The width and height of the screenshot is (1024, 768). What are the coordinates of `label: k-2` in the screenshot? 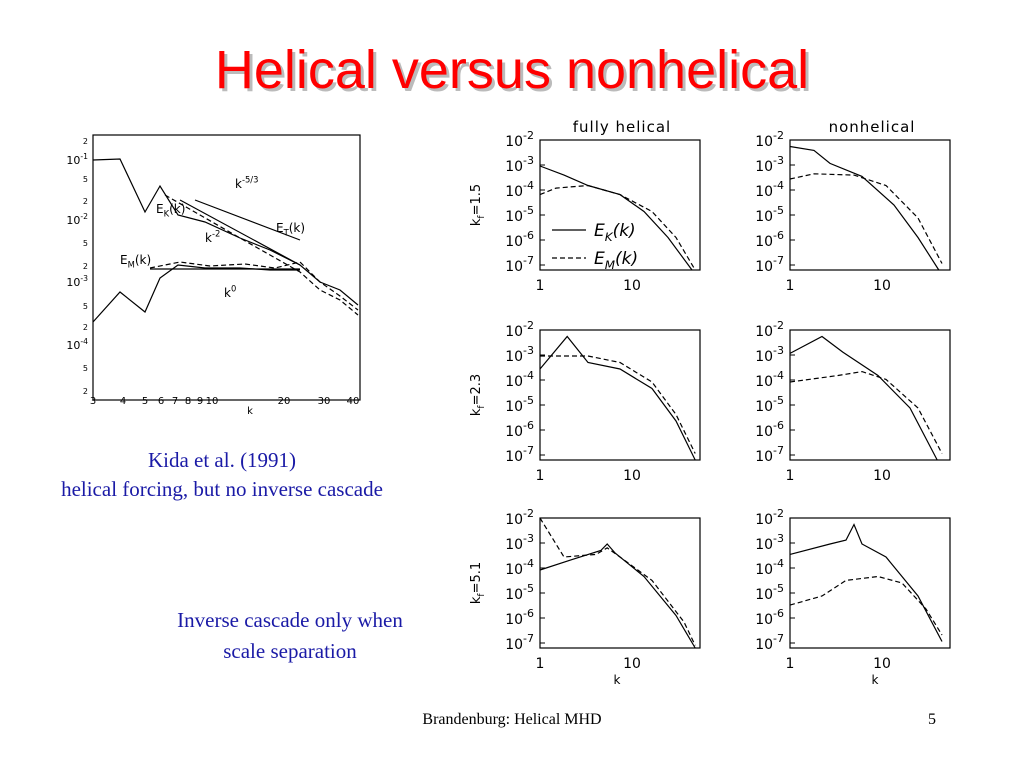 It's located at (212, 237).